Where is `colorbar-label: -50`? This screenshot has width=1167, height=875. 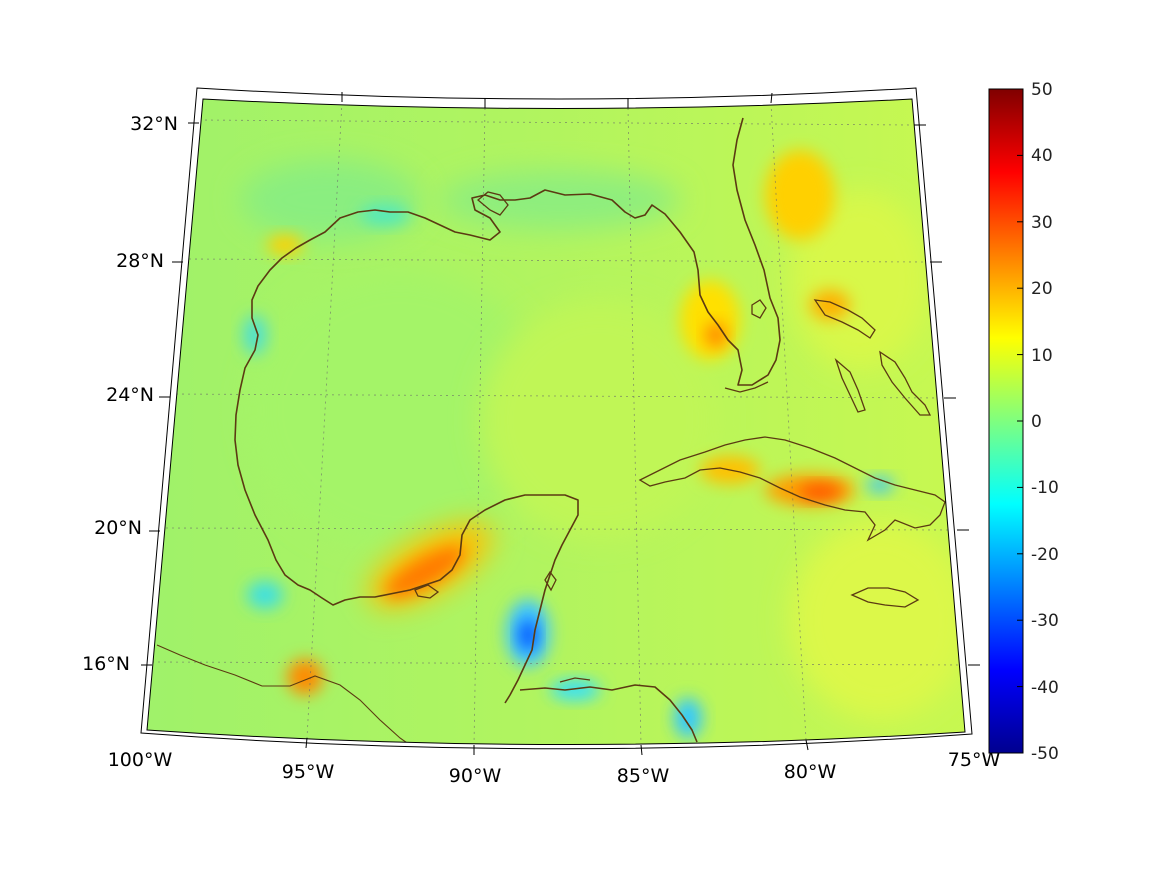
colorbar-label: -50 is located at coordinates (1045, 754).